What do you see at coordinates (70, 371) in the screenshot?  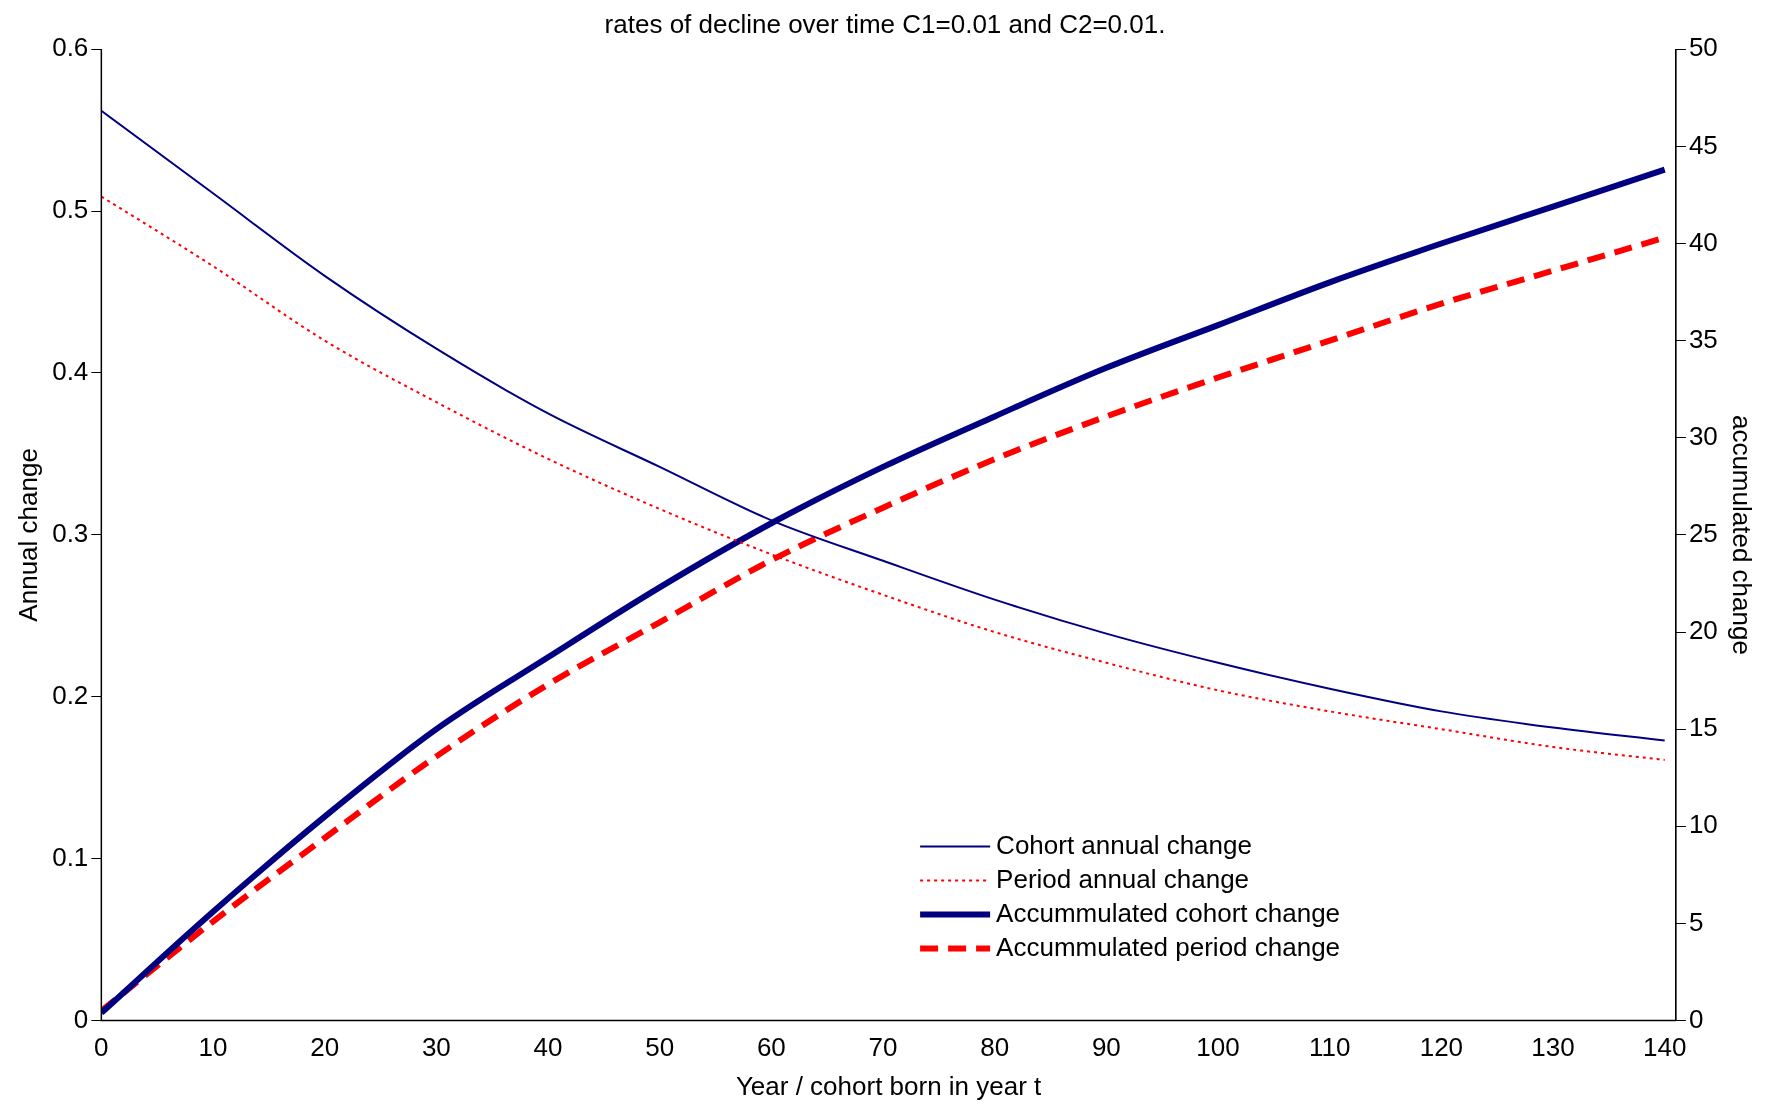 I see `y-tick-label: 0.4` at bounding box center [70, 371].